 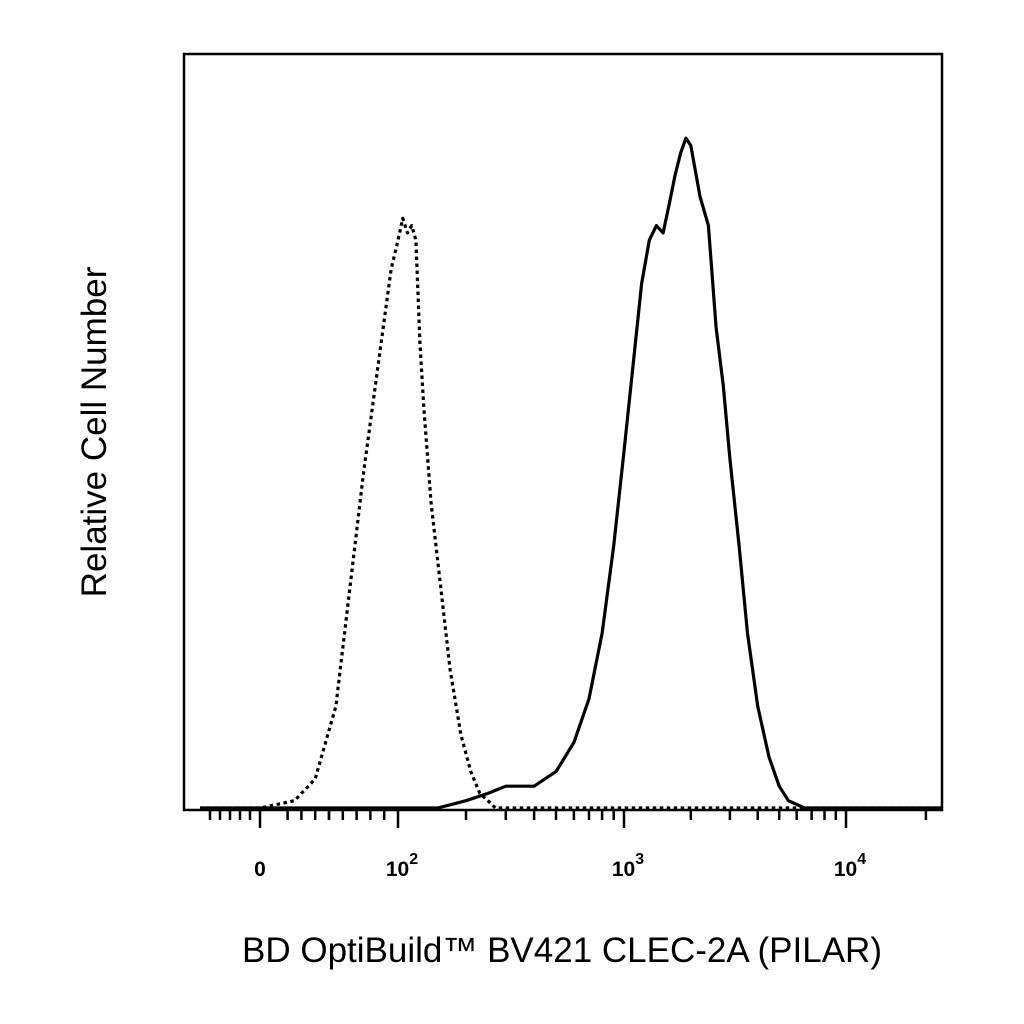 I want to click on x-tick-label: 0, so click(x=260, y=869).